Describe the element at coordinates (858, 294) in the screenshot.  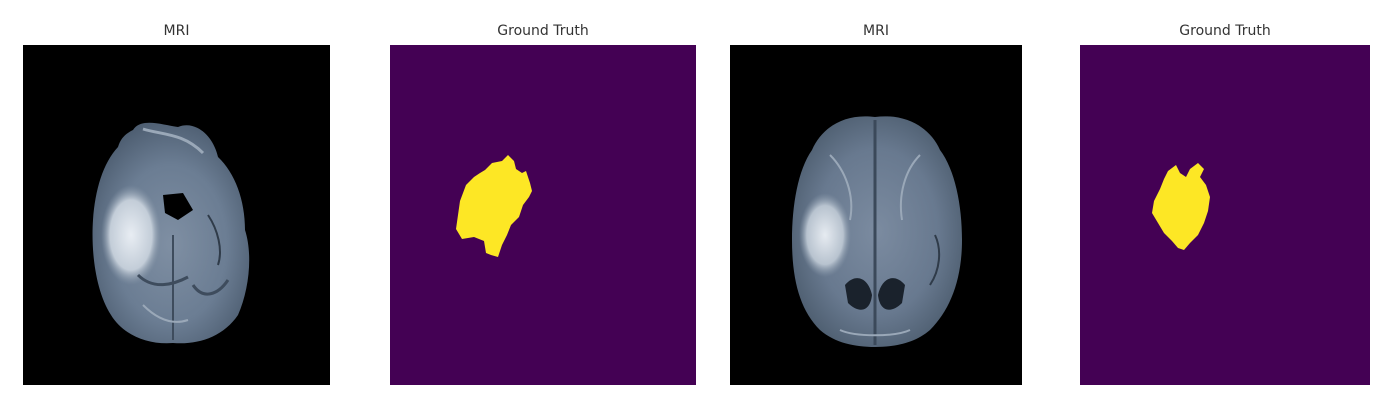
I see `ventricle-left` at that location.